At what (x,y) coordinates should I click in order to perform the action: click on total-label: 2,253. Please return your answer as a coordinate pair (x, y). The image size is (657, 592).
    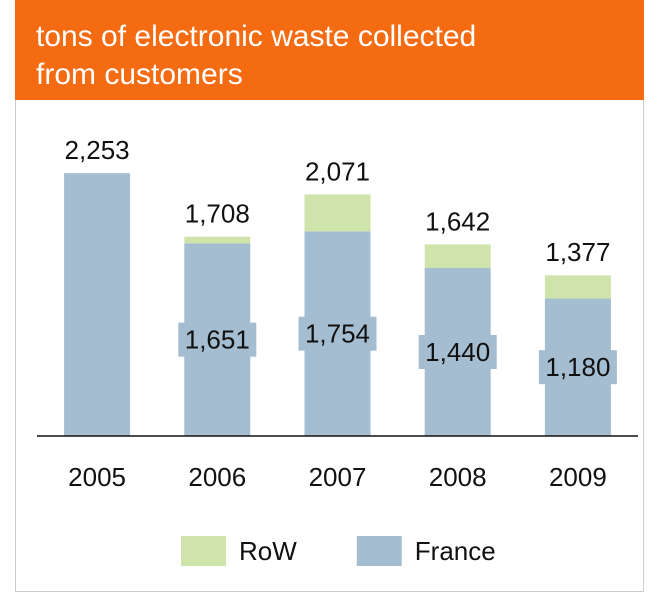
    Looking at the image, I should click on (97, 150).